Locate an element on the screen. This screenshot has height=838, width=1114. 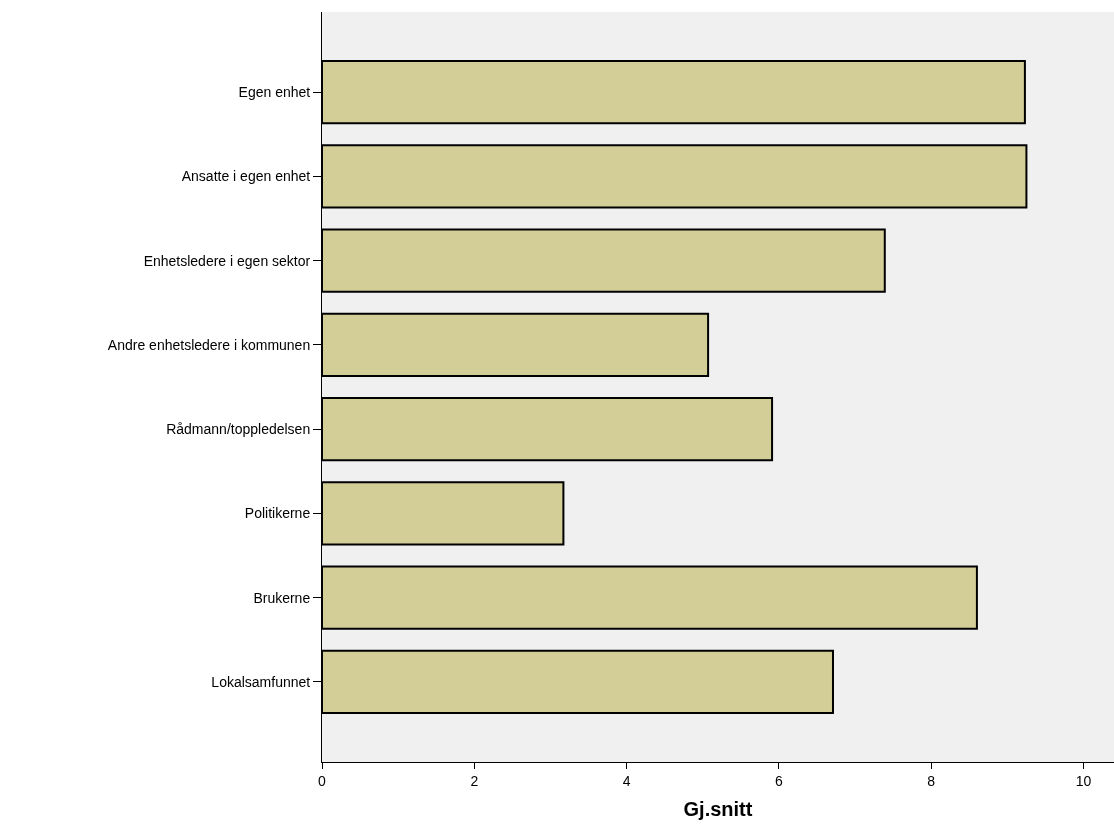
y-tick-label: Politikerne is located at coordinates (277, 513).